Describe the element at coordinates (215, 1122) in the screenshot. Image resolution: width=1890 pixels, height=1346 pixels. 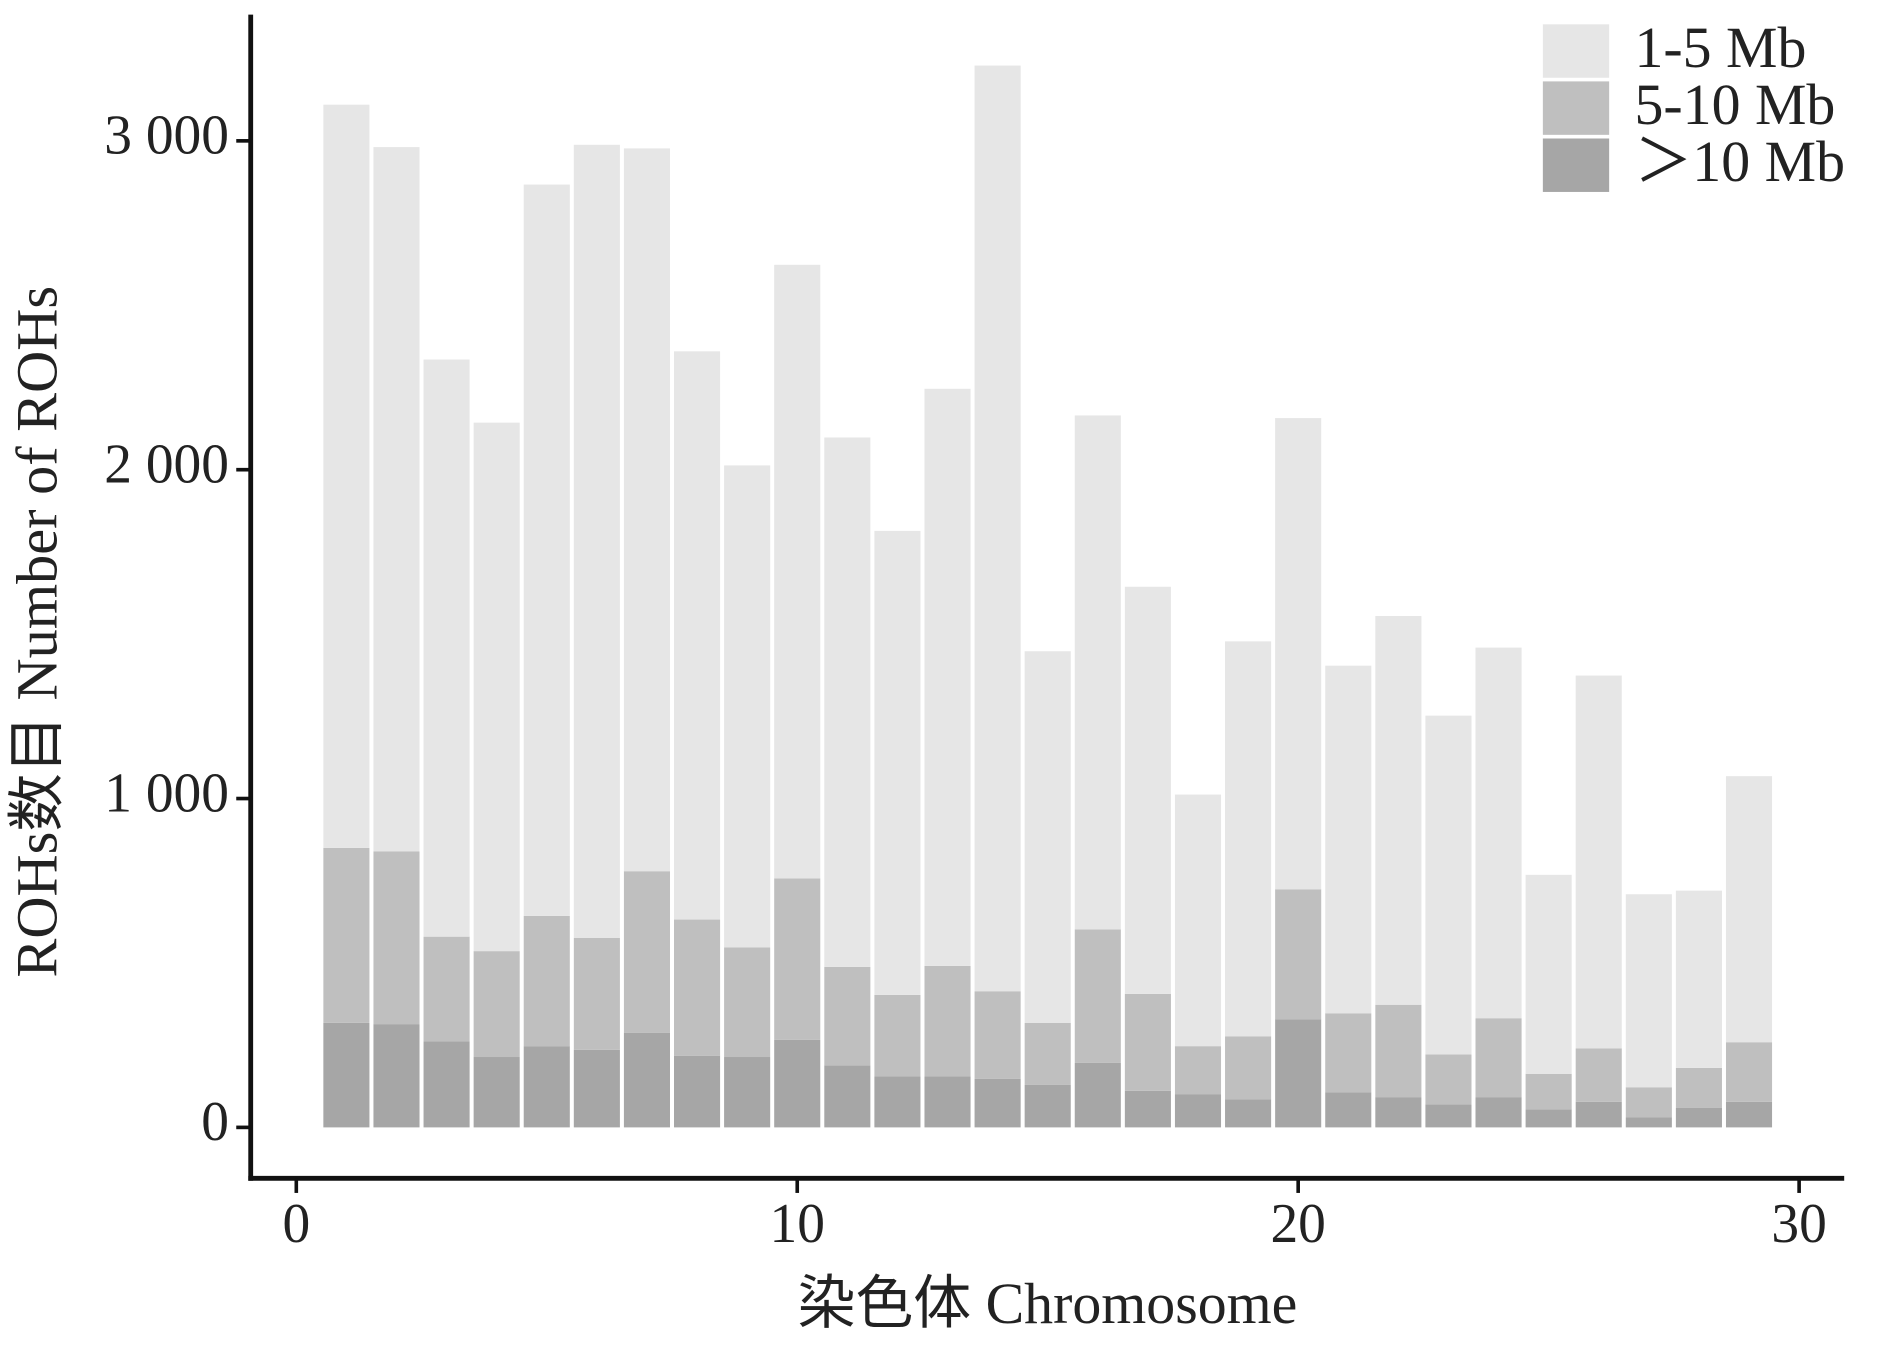
I see `y-tick-label: 0` at that location.